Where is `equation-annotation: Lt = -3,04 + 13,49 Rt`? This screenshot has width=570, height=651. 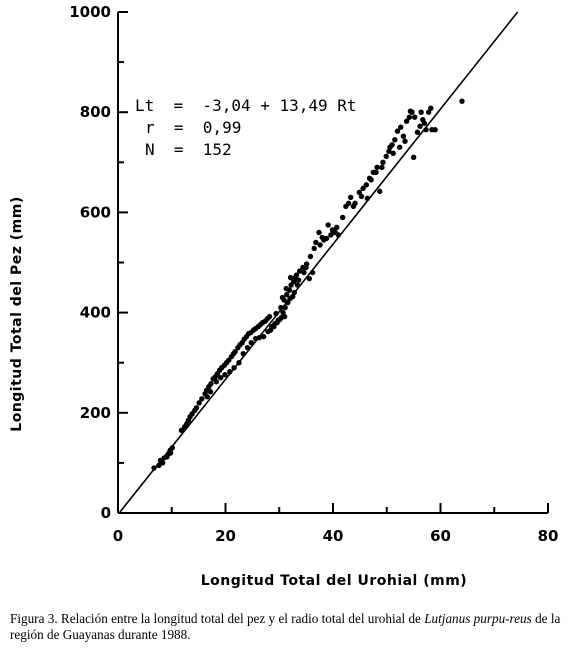 equation-annotation: Lt = -3,04 + 13,49 Rt is located at coordinates (246, 105).